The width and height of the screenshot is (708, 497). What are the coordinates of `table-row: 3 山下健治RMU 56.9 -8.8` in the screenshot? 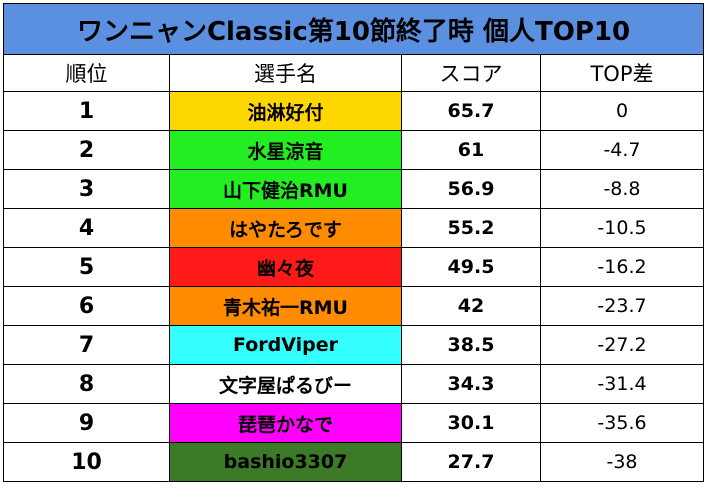 It's located at (353, 189).